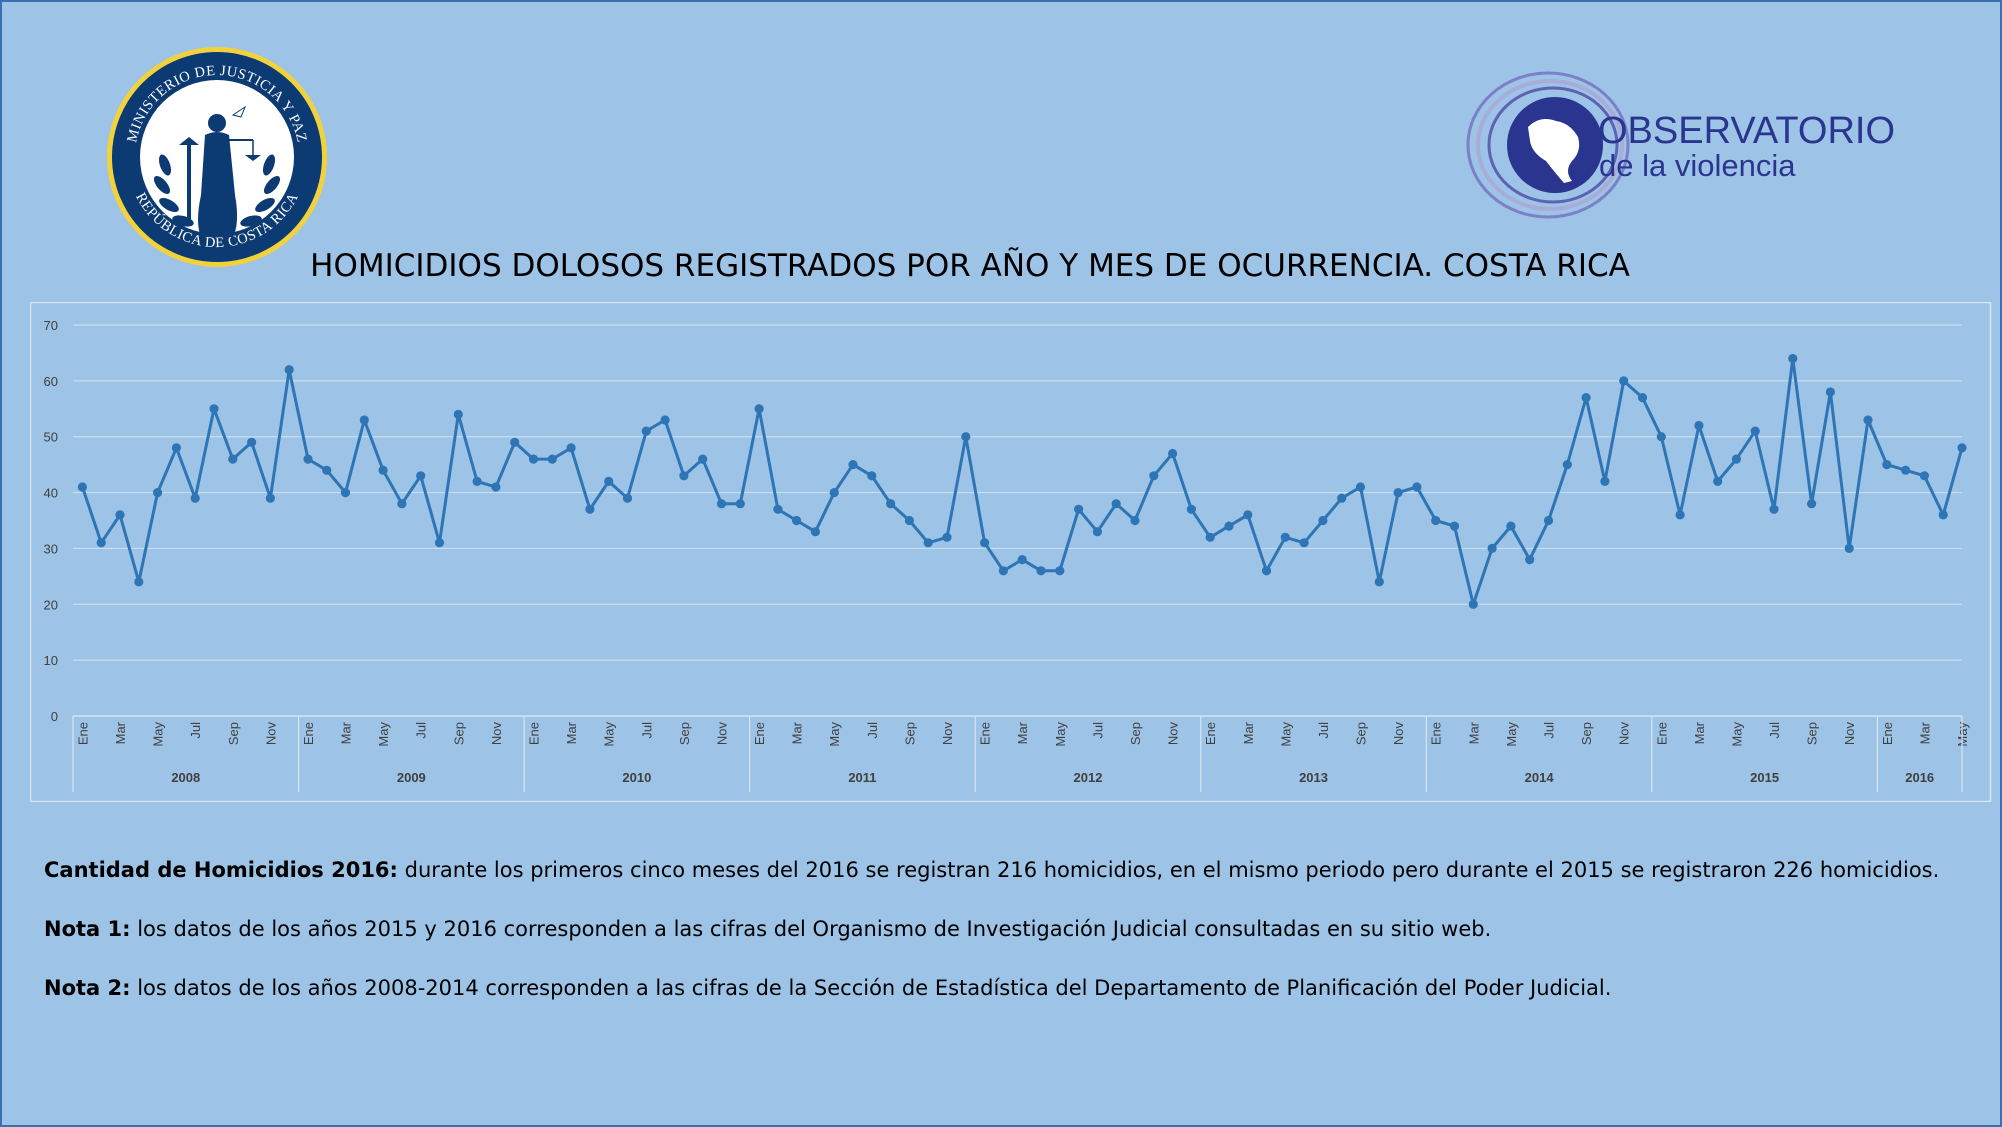  I want to click on justice-figure-icon, so click(220, 171).